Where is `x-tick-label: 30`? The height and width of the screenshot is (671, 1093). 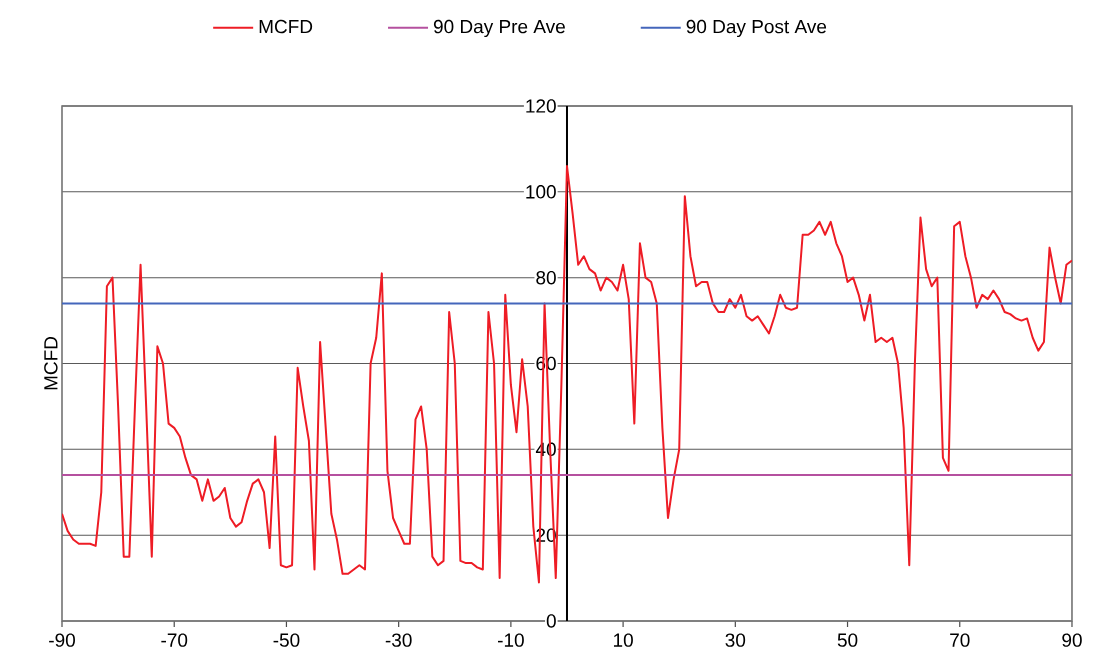
x-tick-label: 30 is located at coordinates (735, 640).